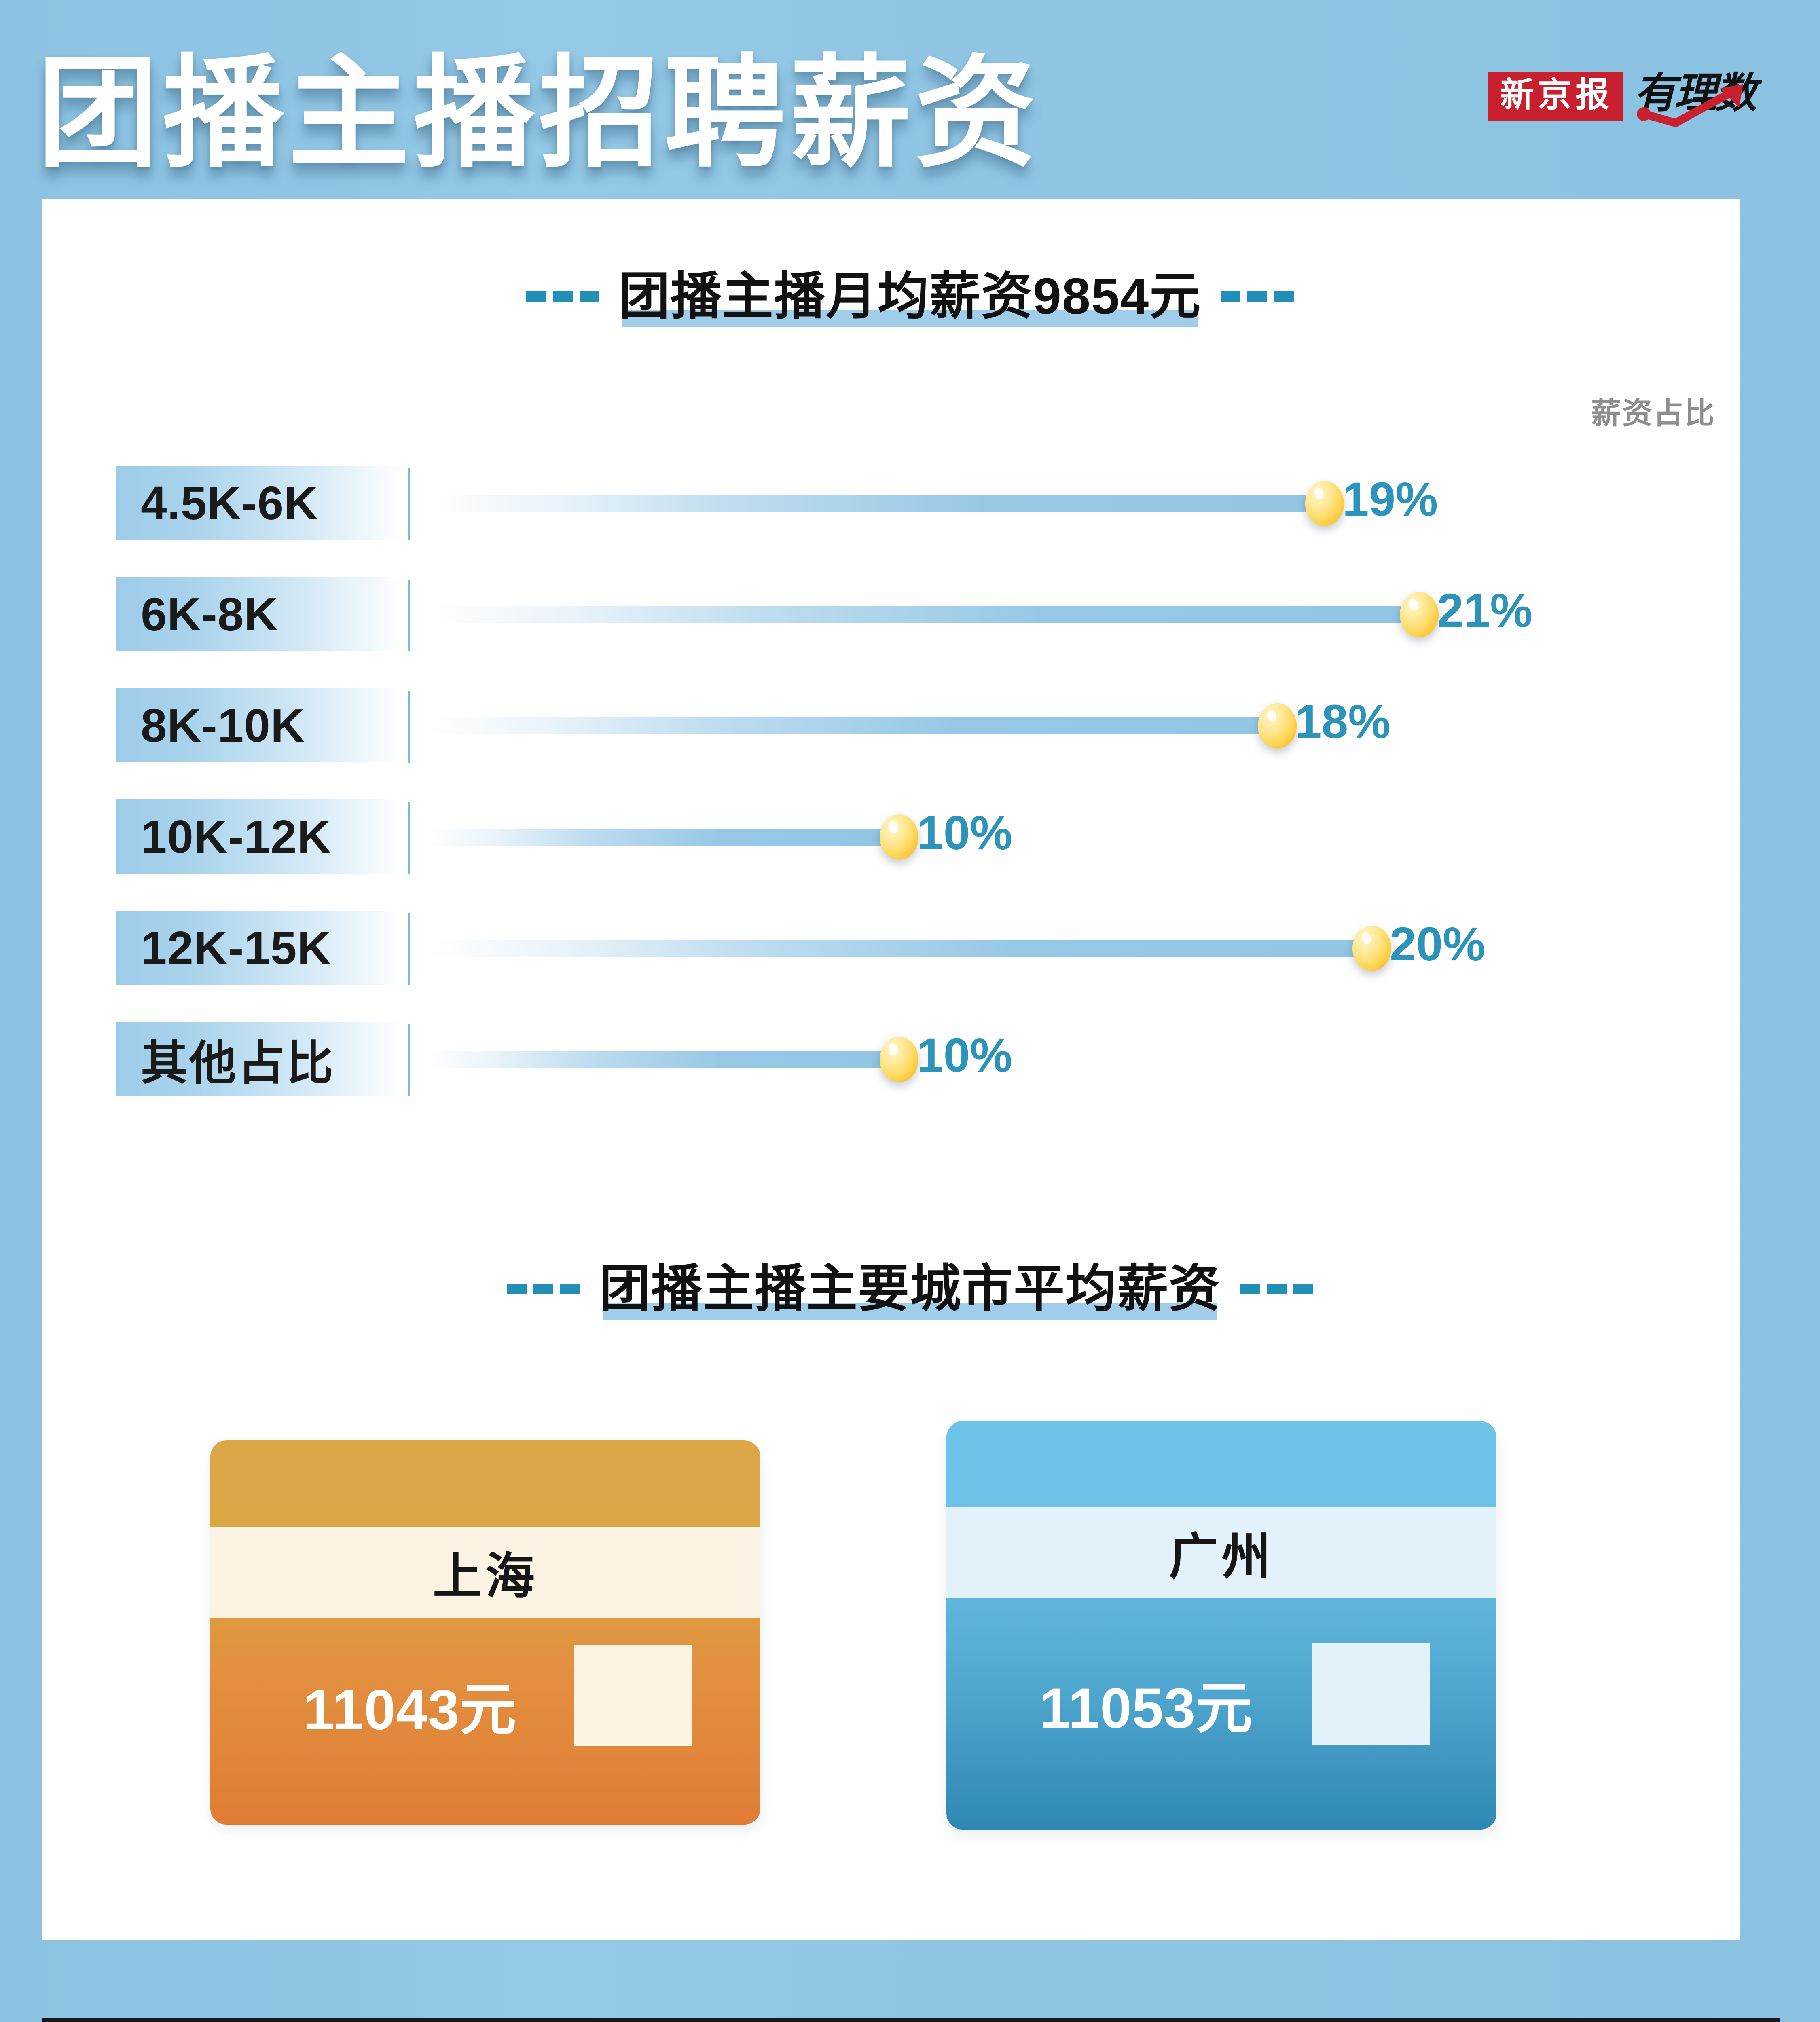 This screenshot has height=2022, width=1820. I want to click on logo-script-youlishu: 有理数, so click(1695, 100).